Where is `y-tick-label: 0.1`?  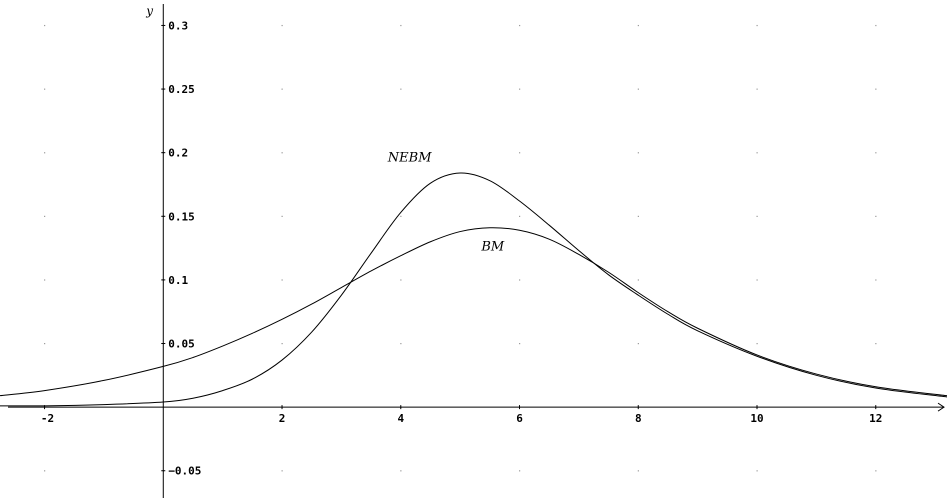 y-tick-label: 0.1 is located at coordinates (178, 280).